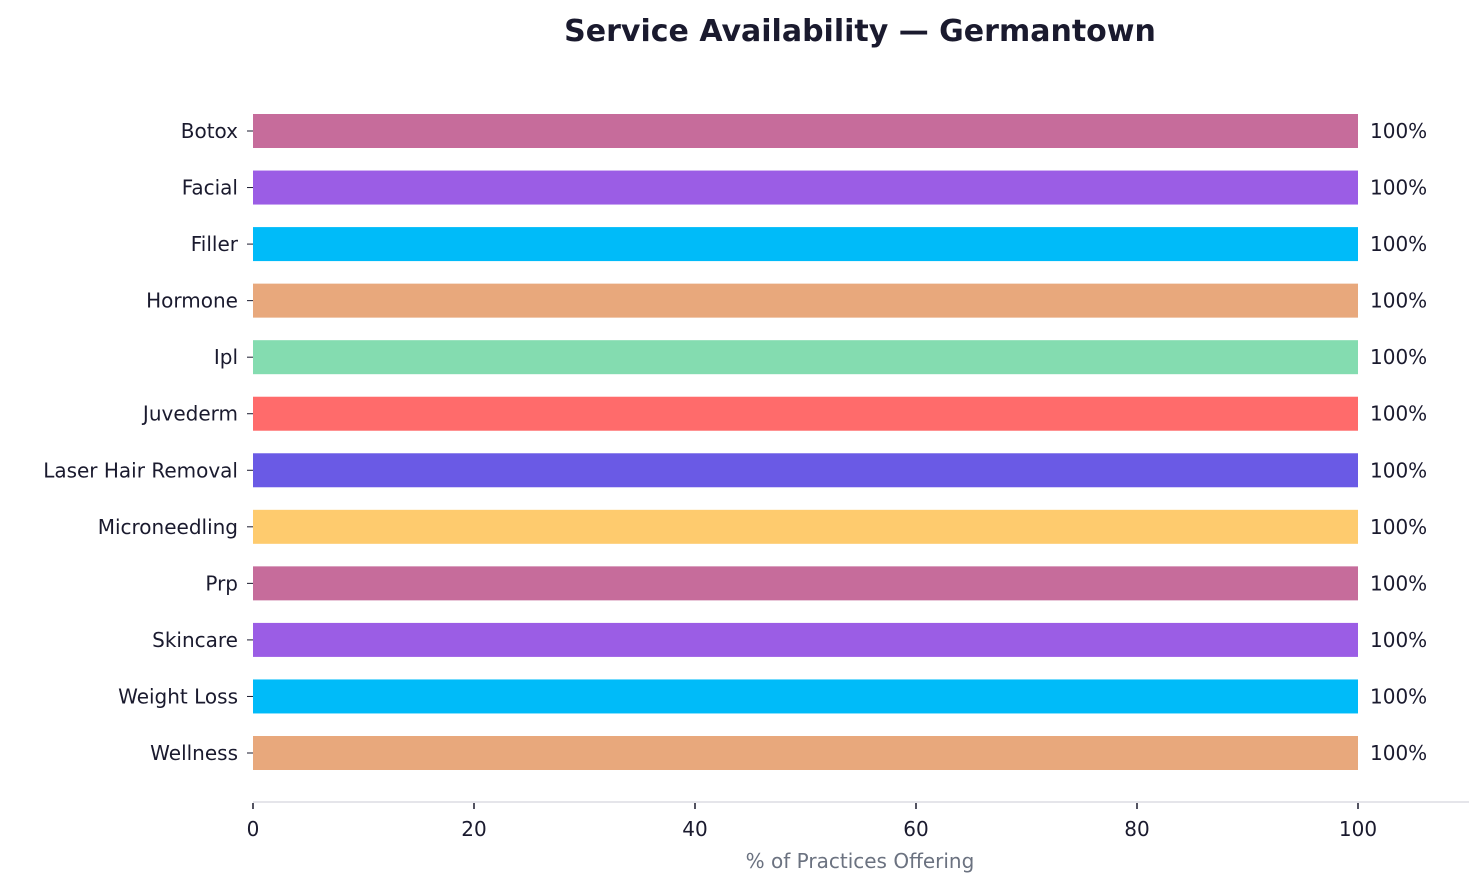 The image size is (1483, 887). Describe the element at coordinates (473, 829) in the screenshot. I see `x-tick-label: 20` at that location.